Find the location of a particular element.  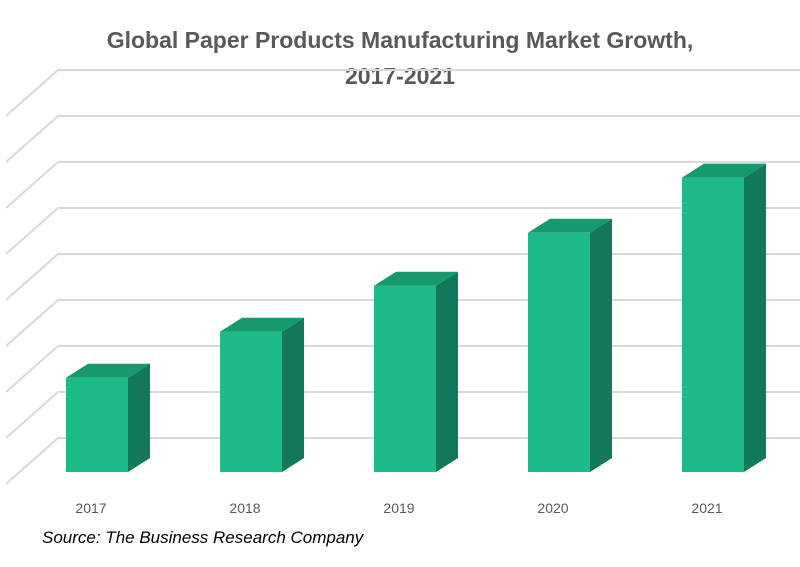

bar-2018 is located at coordinates (262, 394).